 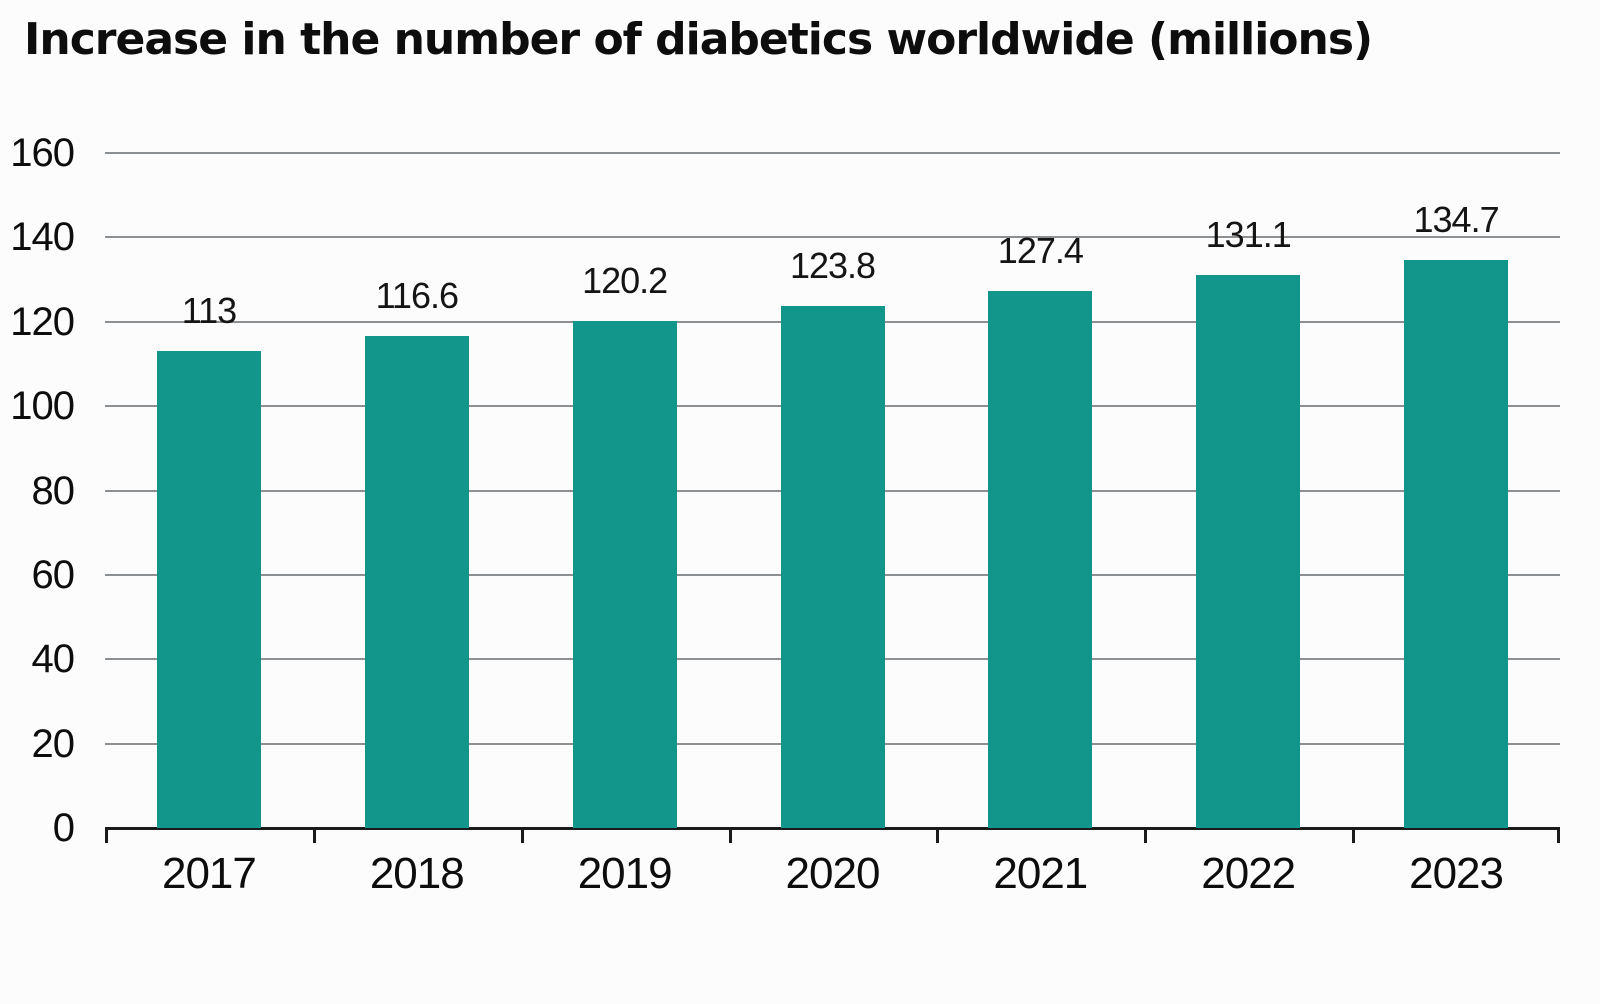 I want to click on bar-value-label: 131.1, so click(x=1248, y=234).